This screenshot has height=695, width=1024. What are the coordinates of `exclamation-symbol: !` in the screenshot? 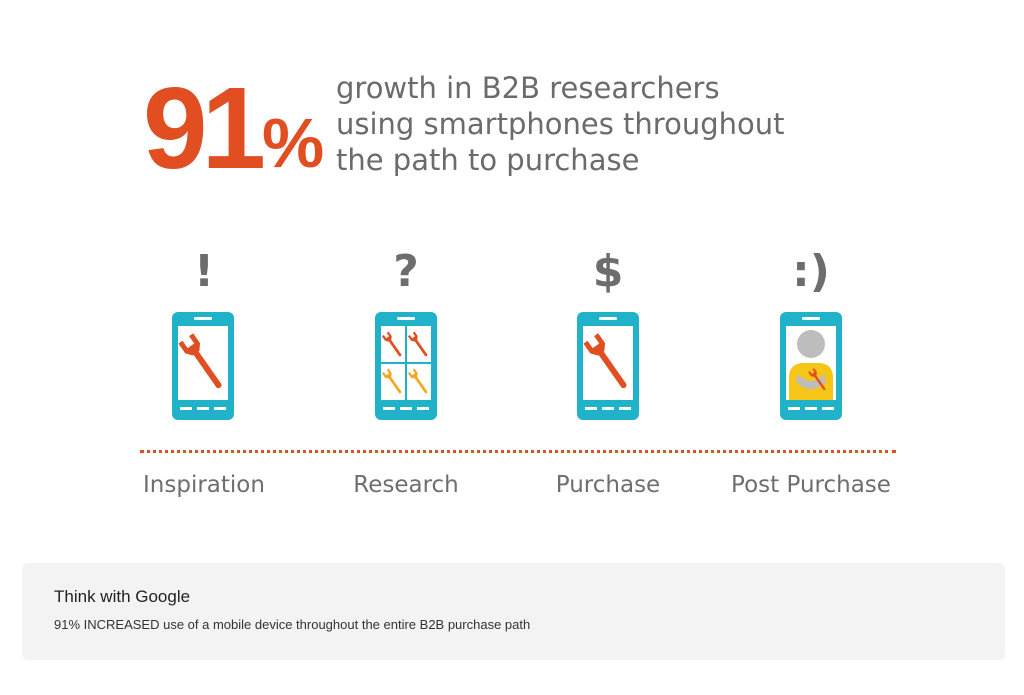 It's located at (204, 271).